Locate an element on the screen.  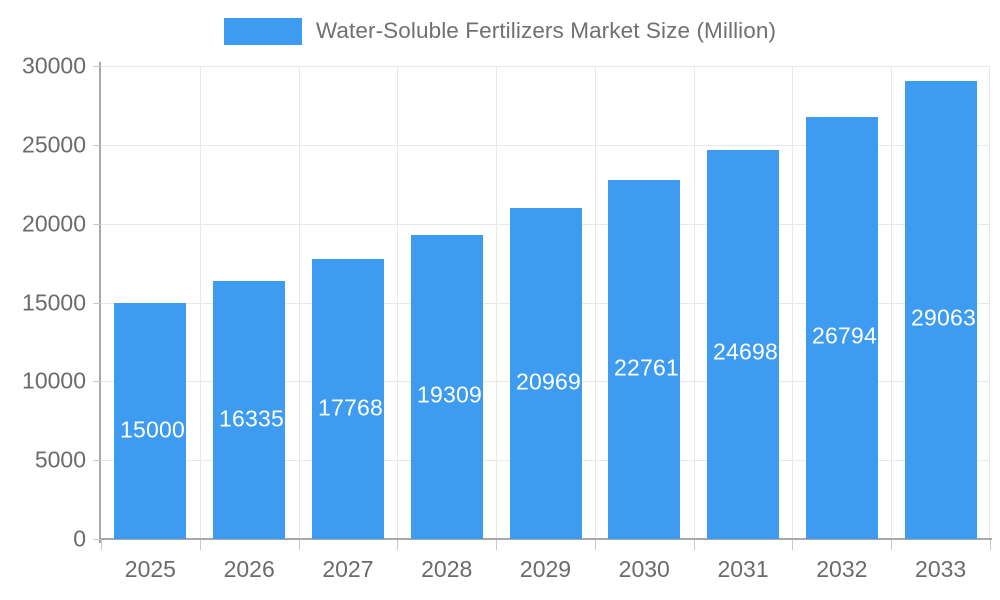
y-axis-tick-label: 0 is located at coordinates (79, 538).